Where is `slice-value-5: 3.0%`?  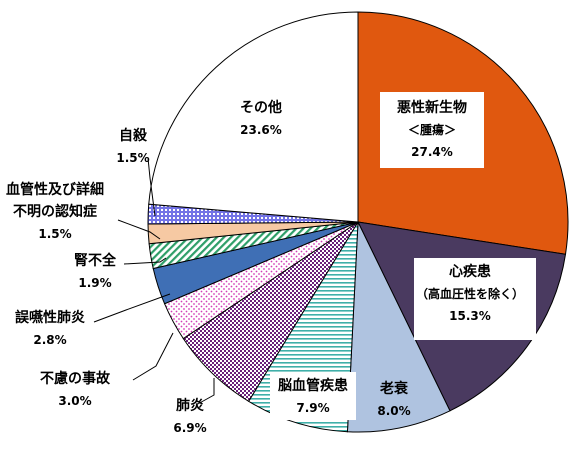 slice-value-5: 3.0% is located at coordinates (74, 401).